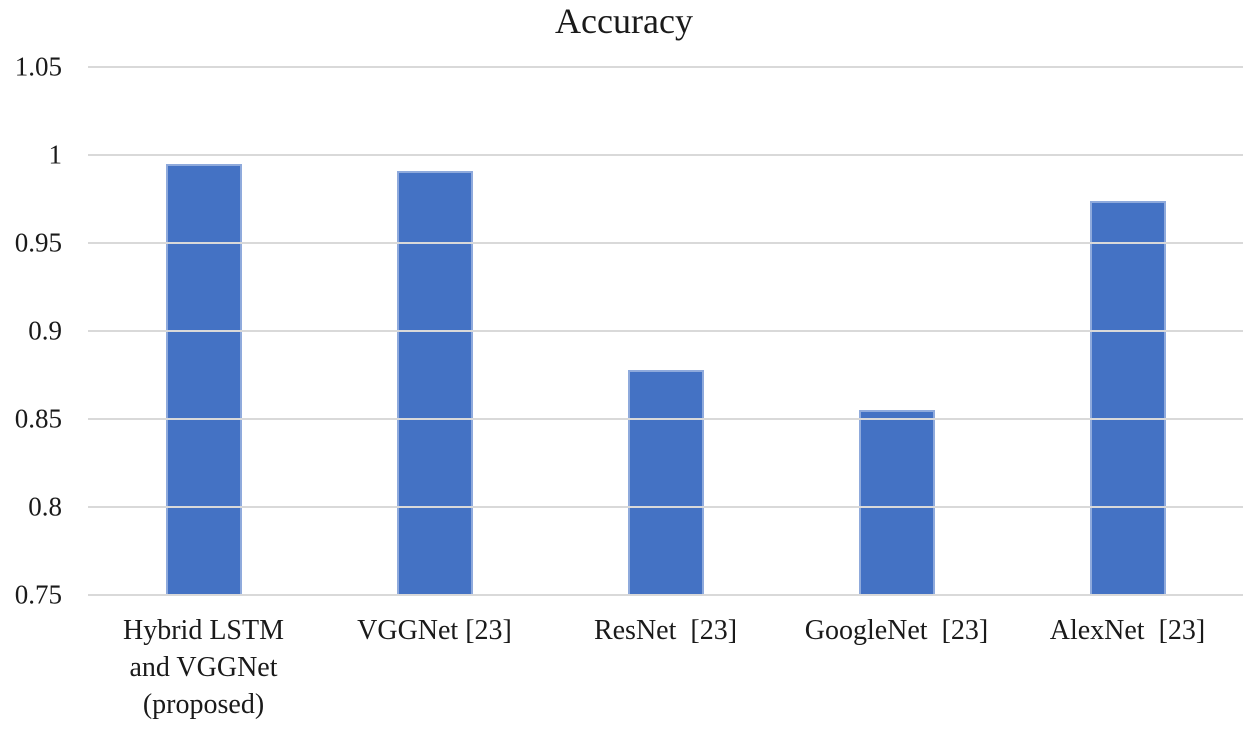 The width and height of the screenshot is (1248, 732). Describe the element at coordinates (45, 506) in the screenshot. I see `y-tick-label: 0.8` at that location.